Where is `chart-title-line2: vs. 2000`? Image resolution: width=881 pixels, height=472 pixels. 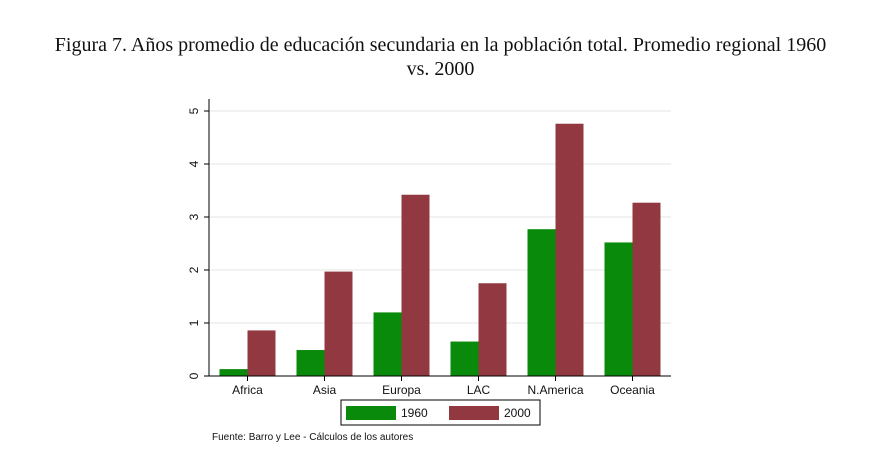 chart-title-line2: vs. 2000 is located at coordinates (440, 69).